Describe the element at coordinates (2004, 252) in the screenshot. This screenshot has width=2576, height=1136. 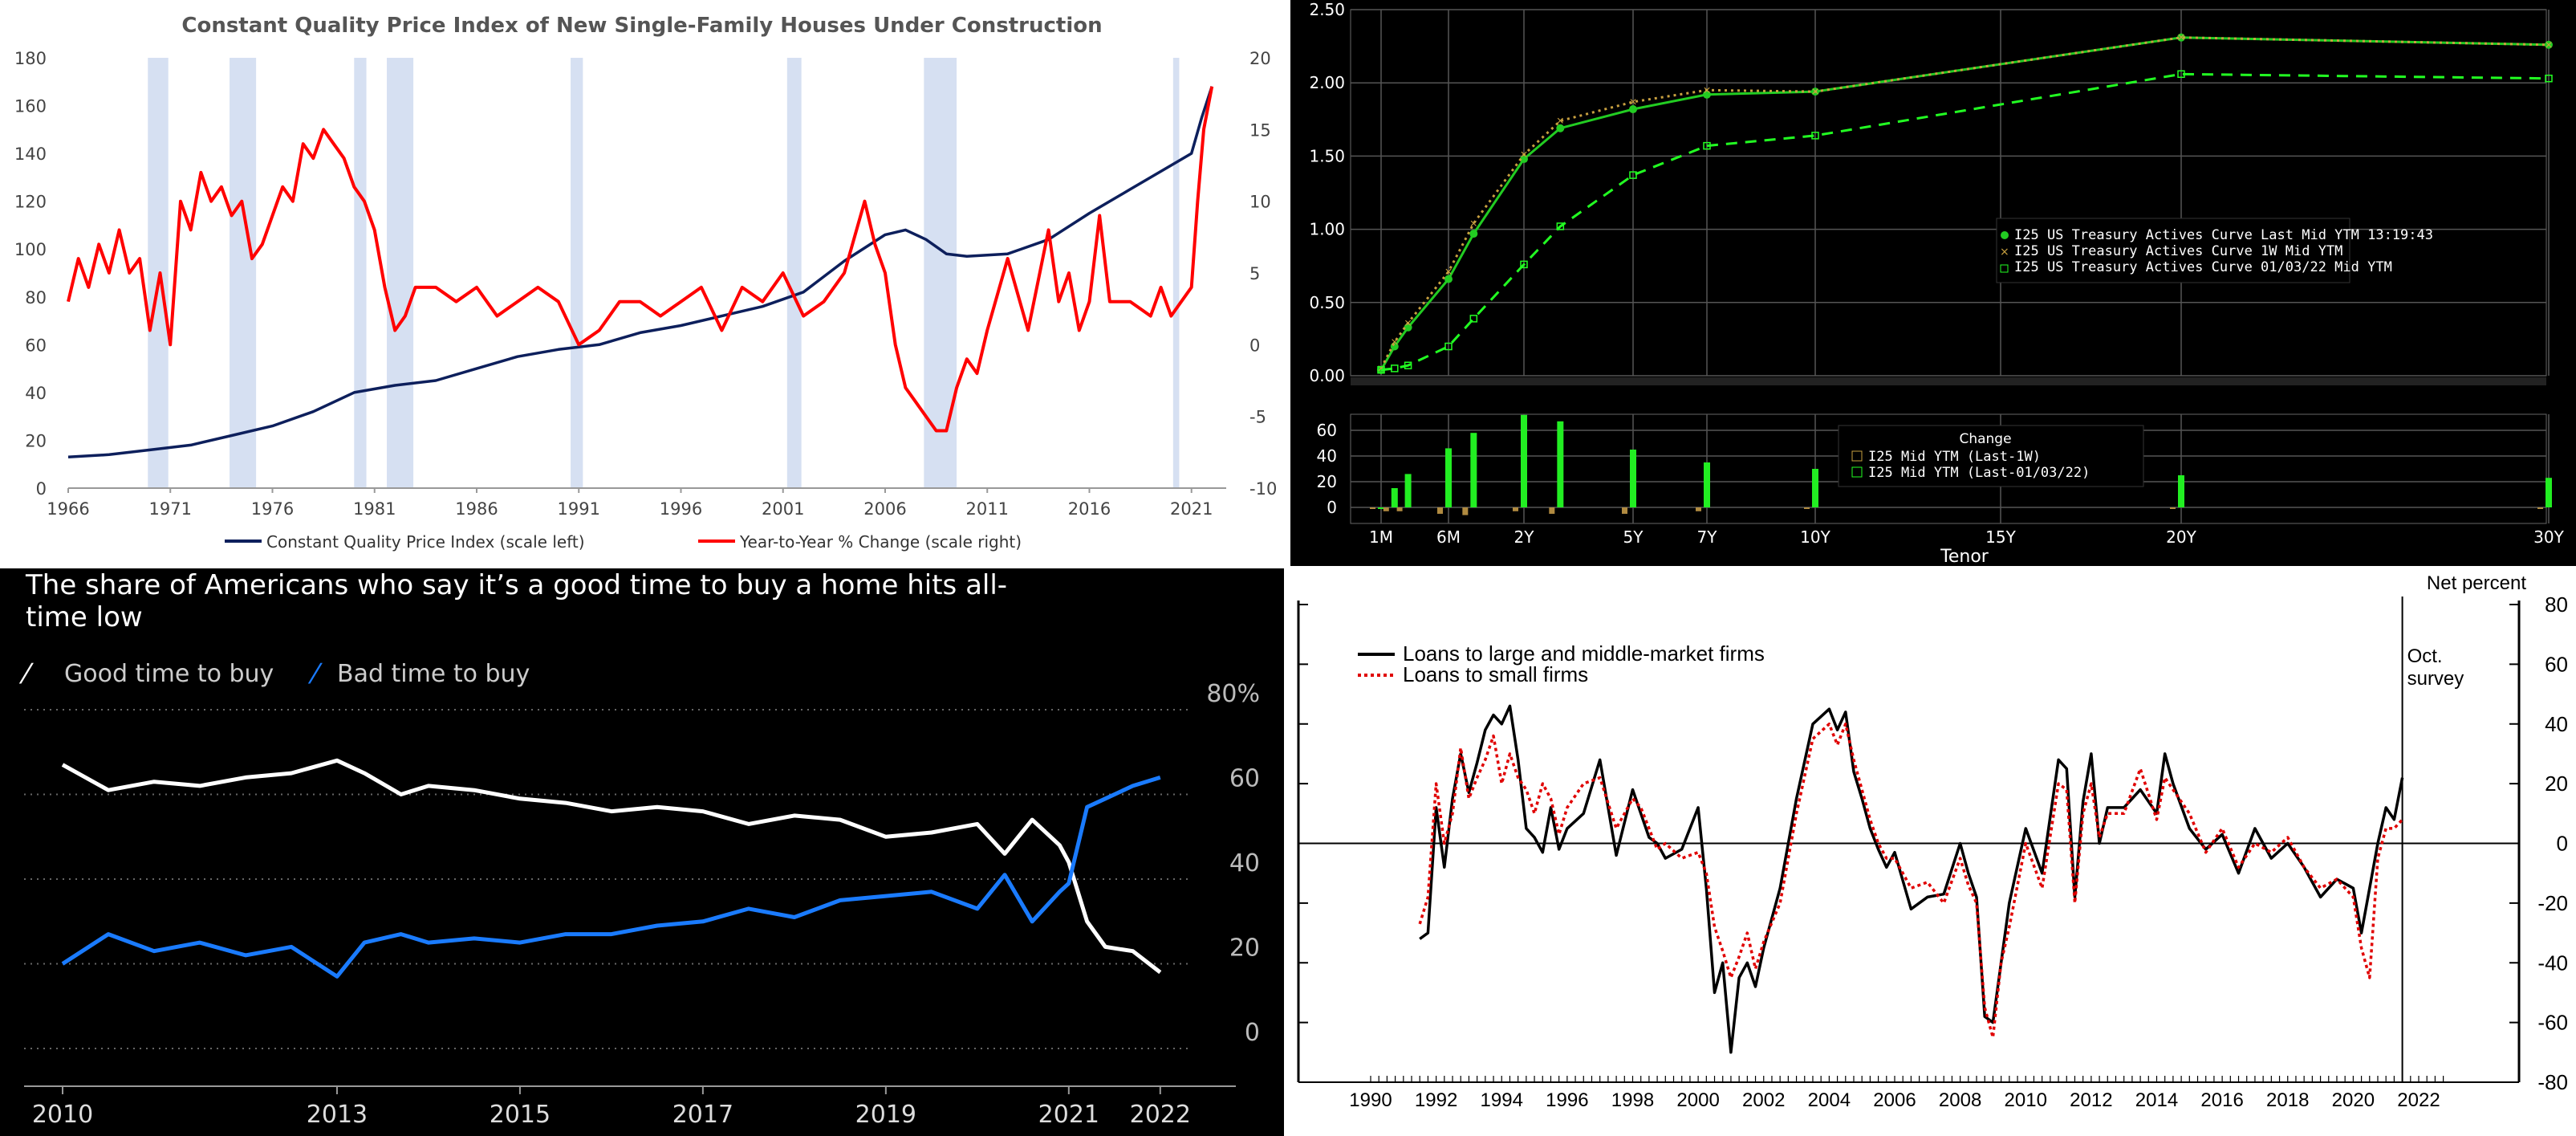
I see `legend-marker-week: ×` at that location.